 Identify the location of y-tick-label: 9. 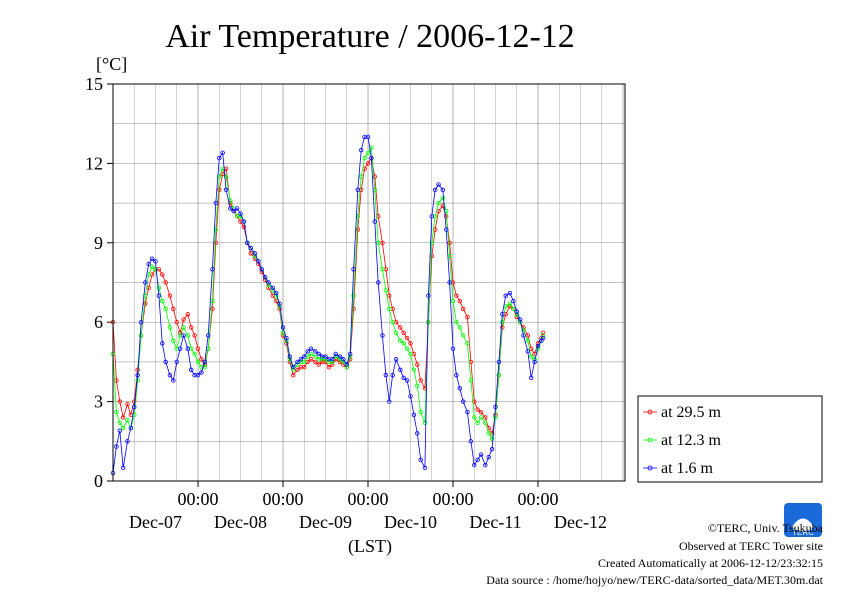
(98, 243).